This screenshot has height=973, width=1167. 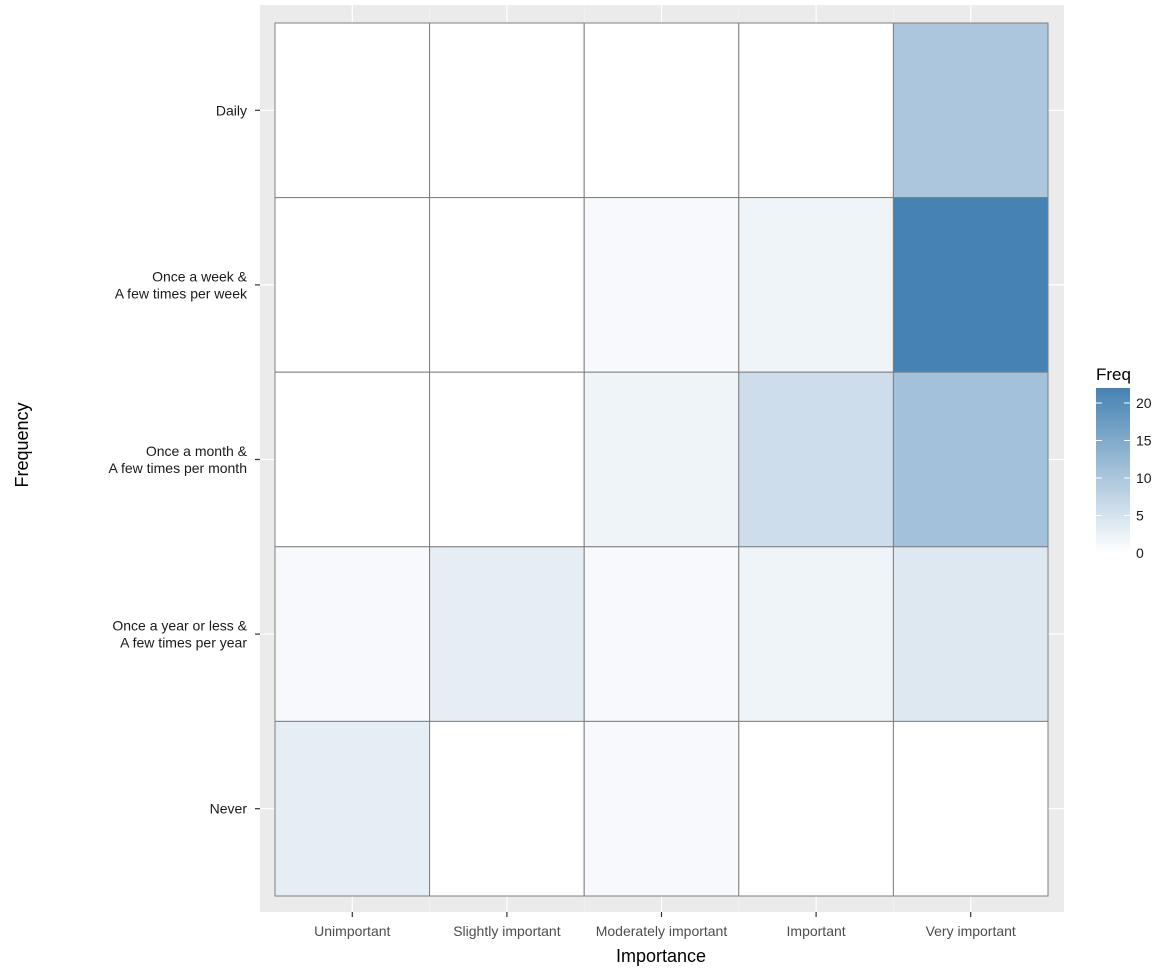 What do you see at coordinates (229, 809) in the screenshot?
I see `y-tick-label: Never` at bounding box center [229, 809].